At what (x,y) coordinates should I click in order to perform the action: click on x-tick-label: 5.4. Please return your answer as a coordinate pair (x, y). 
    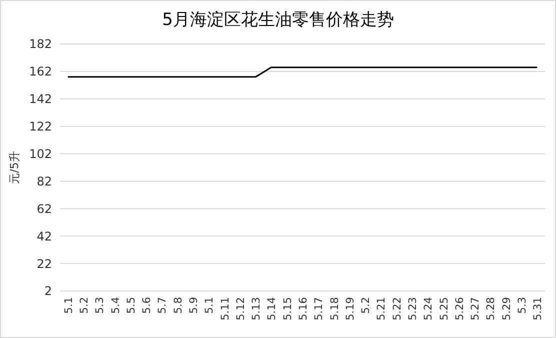
    Looking at the image, I should click on (116, 305).